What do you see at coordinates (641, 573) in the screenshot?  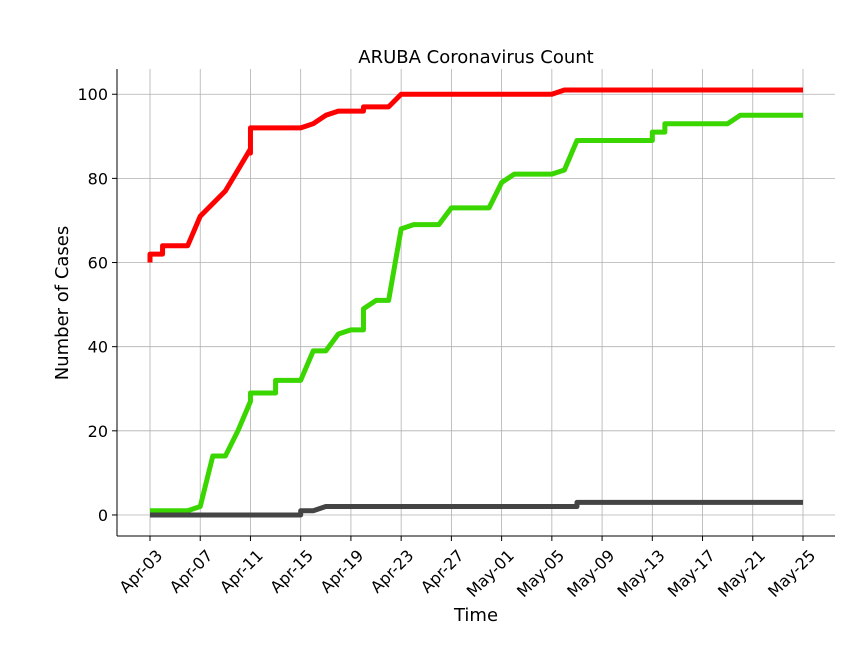 I see `x-tick-label: May-13` at bounding box center [641, 573].